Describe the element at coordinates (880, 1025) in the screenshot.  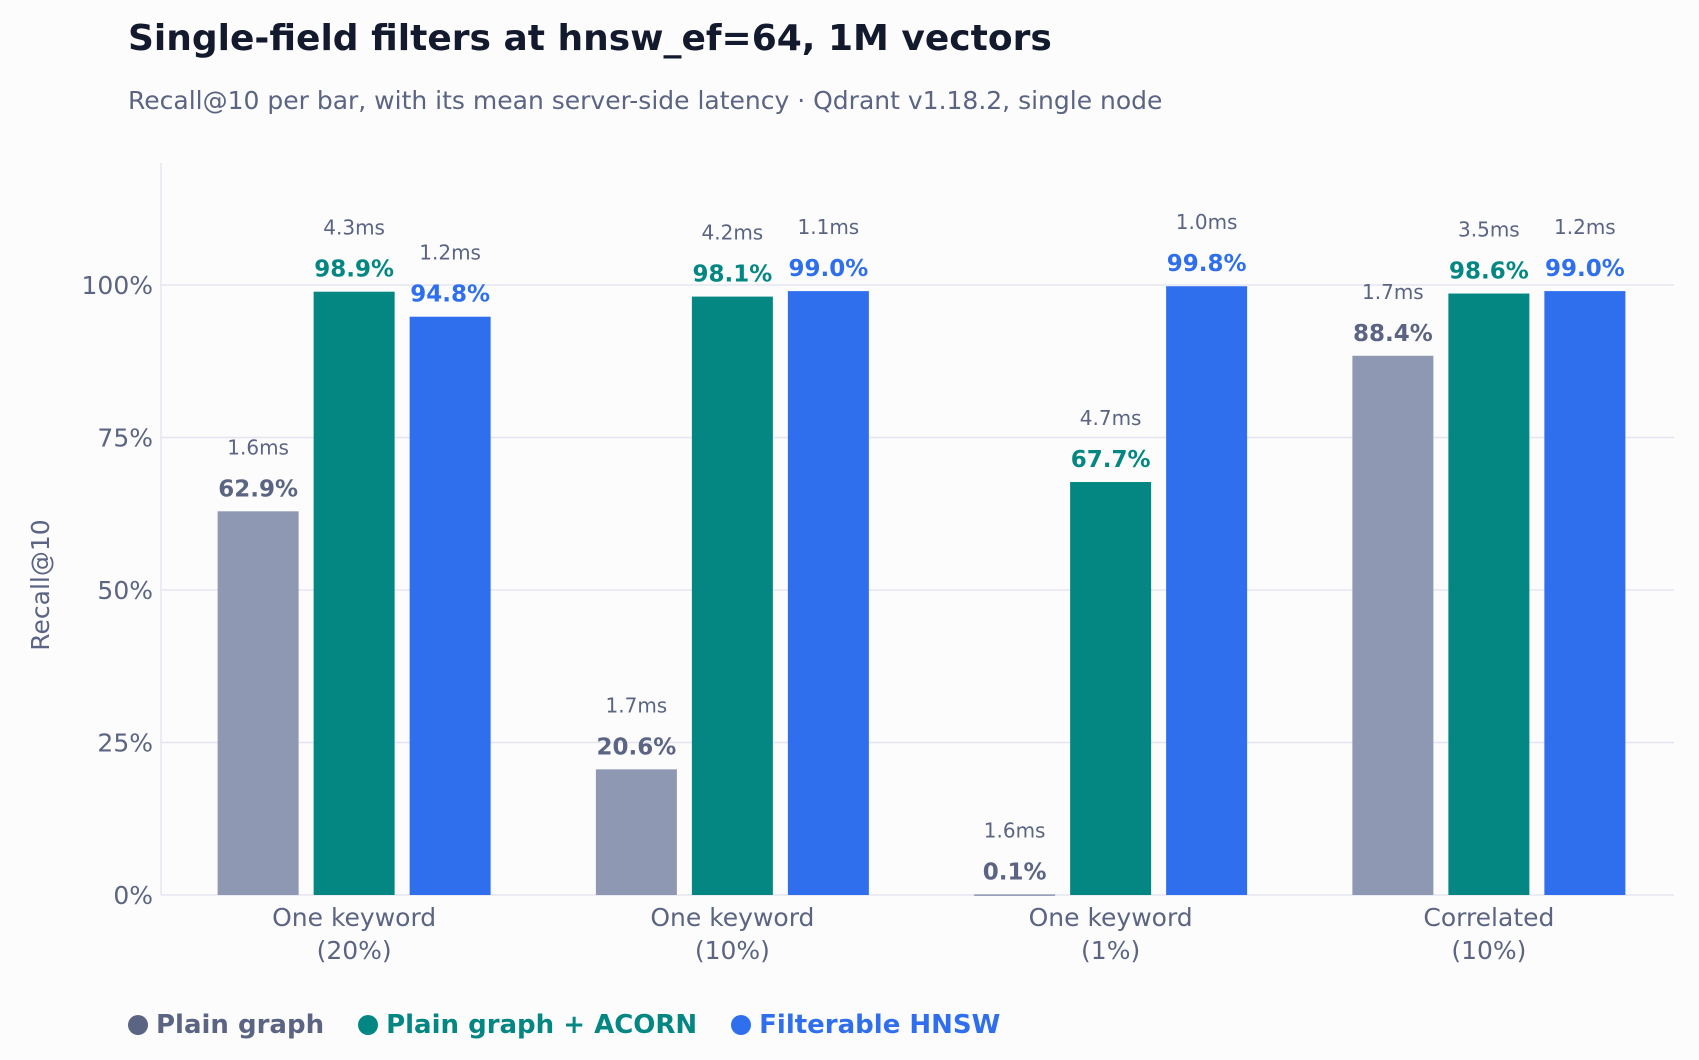
I see `legend-label-filterable-hnsw: Filterable HNSW` at that location.